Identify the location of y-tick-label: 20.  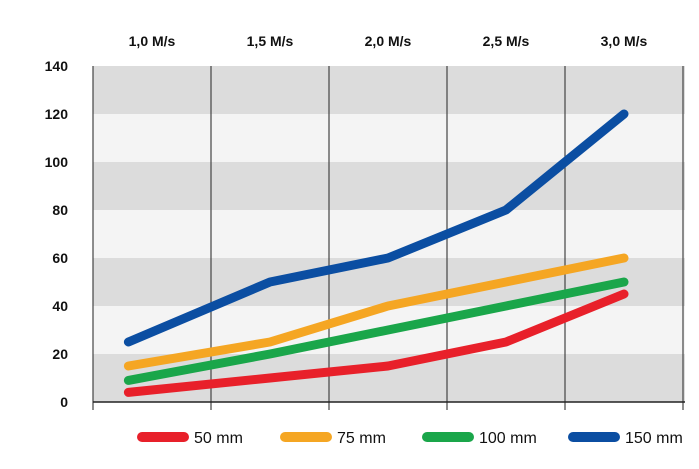
(60, 354).